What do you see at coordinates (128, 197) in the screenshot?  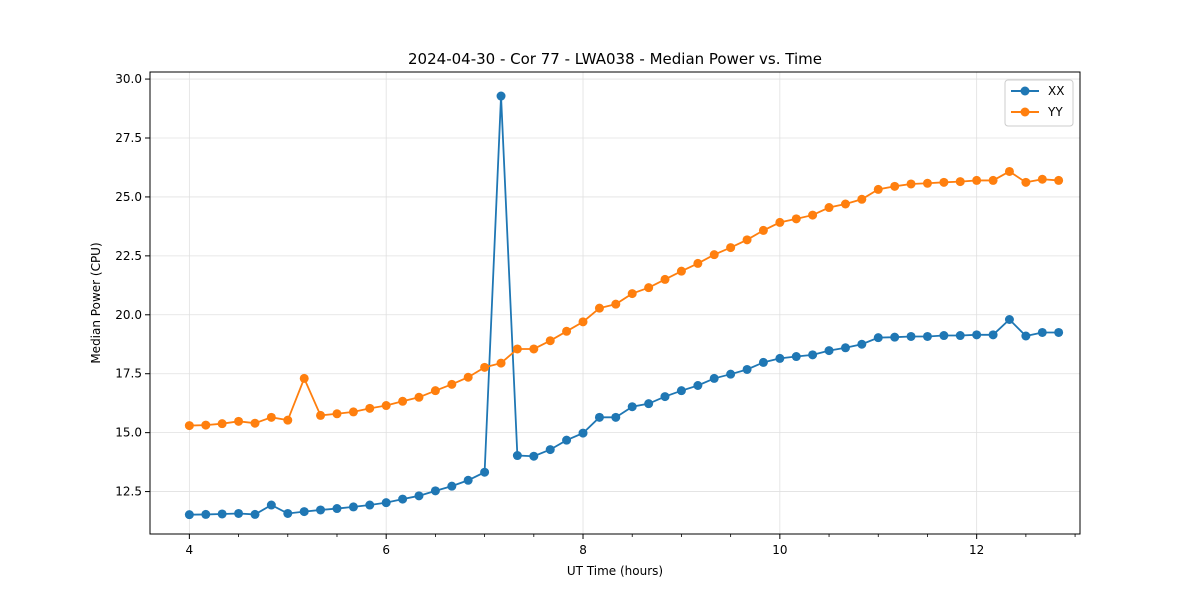 I see `y-tick-label: 25.0` at bounding box center [128, 197].